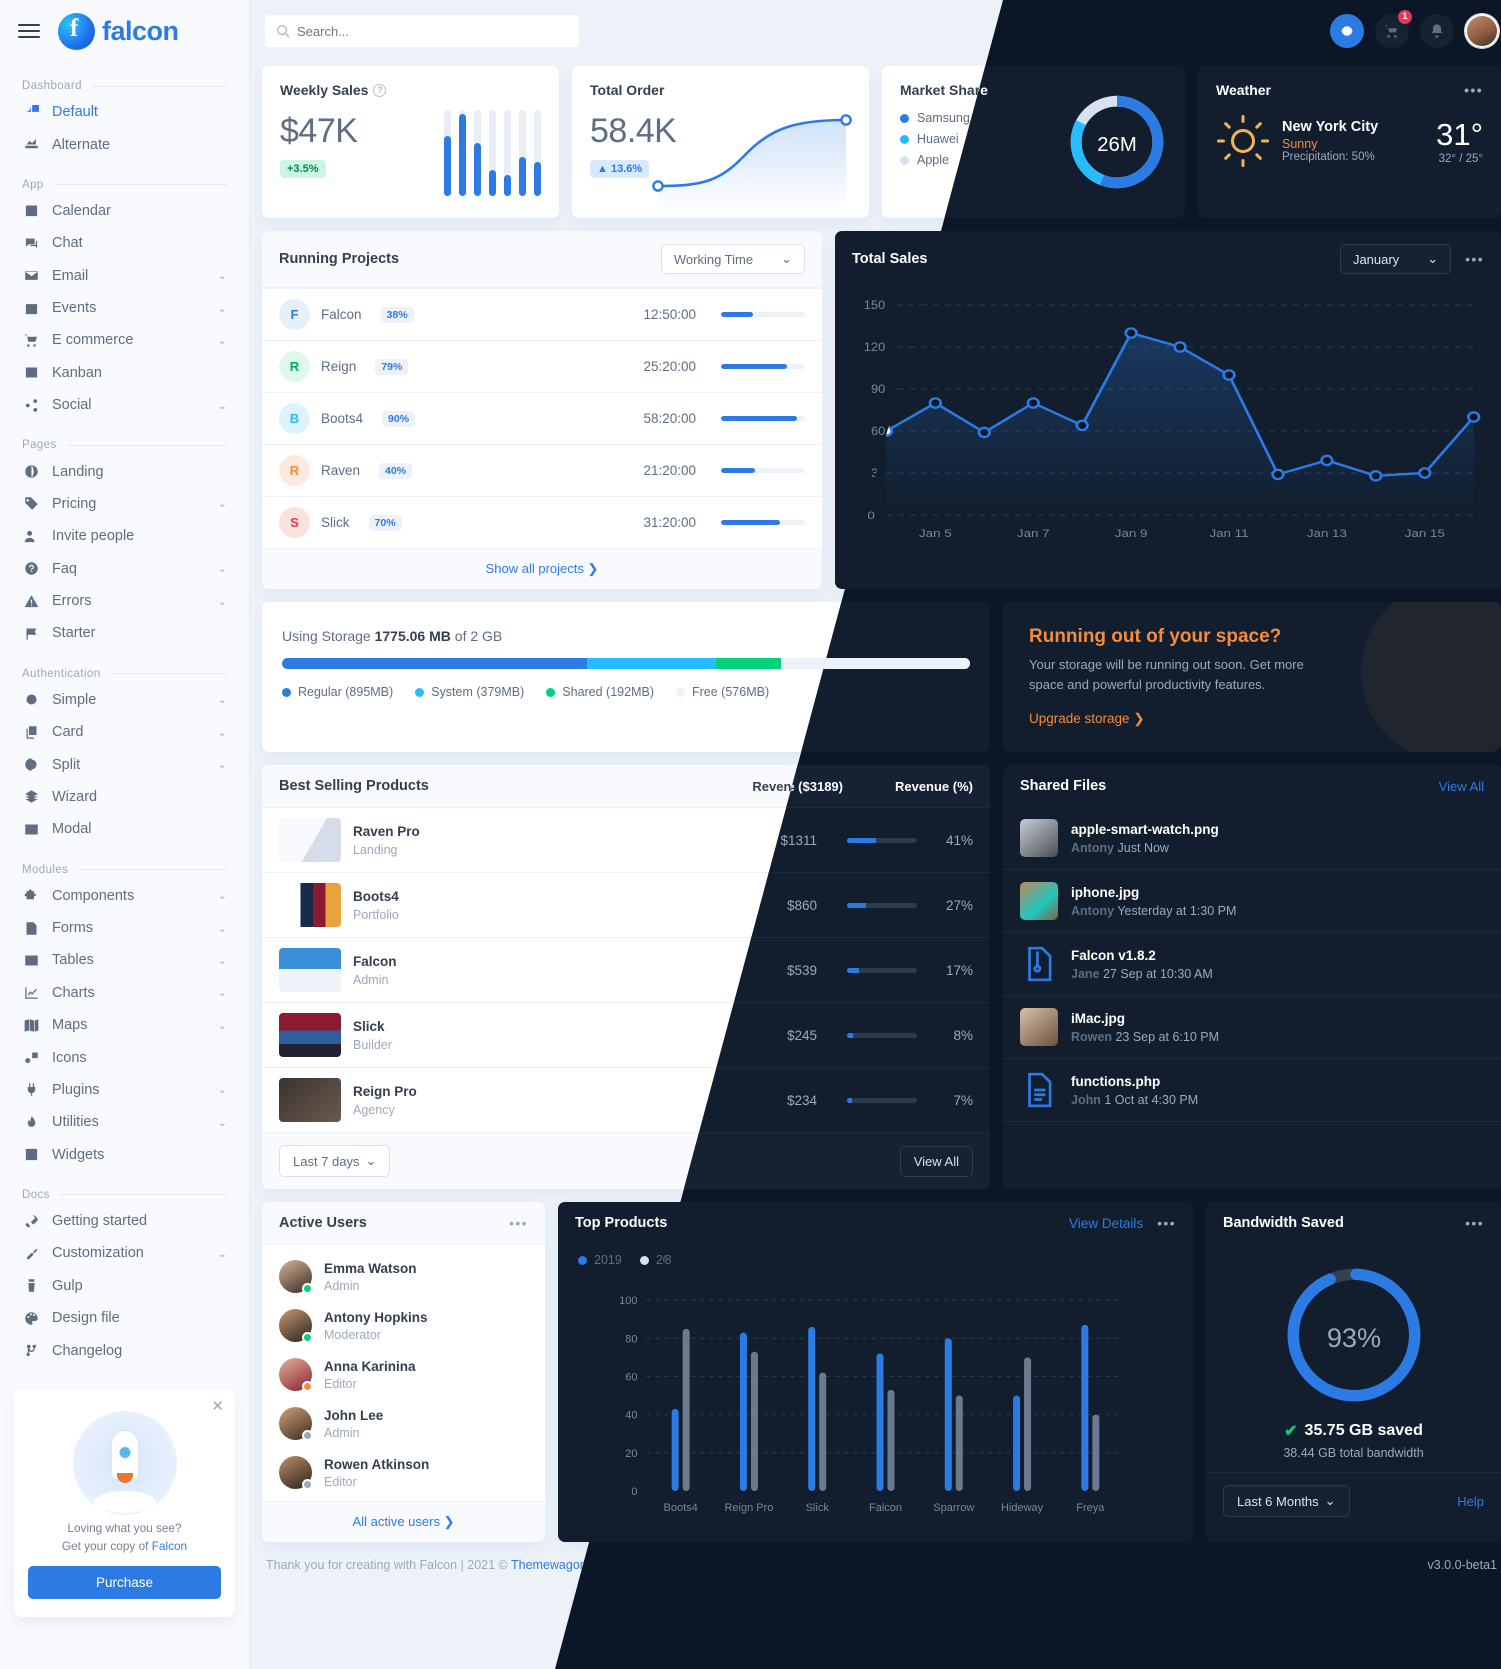  I want to click on sidebar-item-maps: Maps ⌄, so click(124, 1025).